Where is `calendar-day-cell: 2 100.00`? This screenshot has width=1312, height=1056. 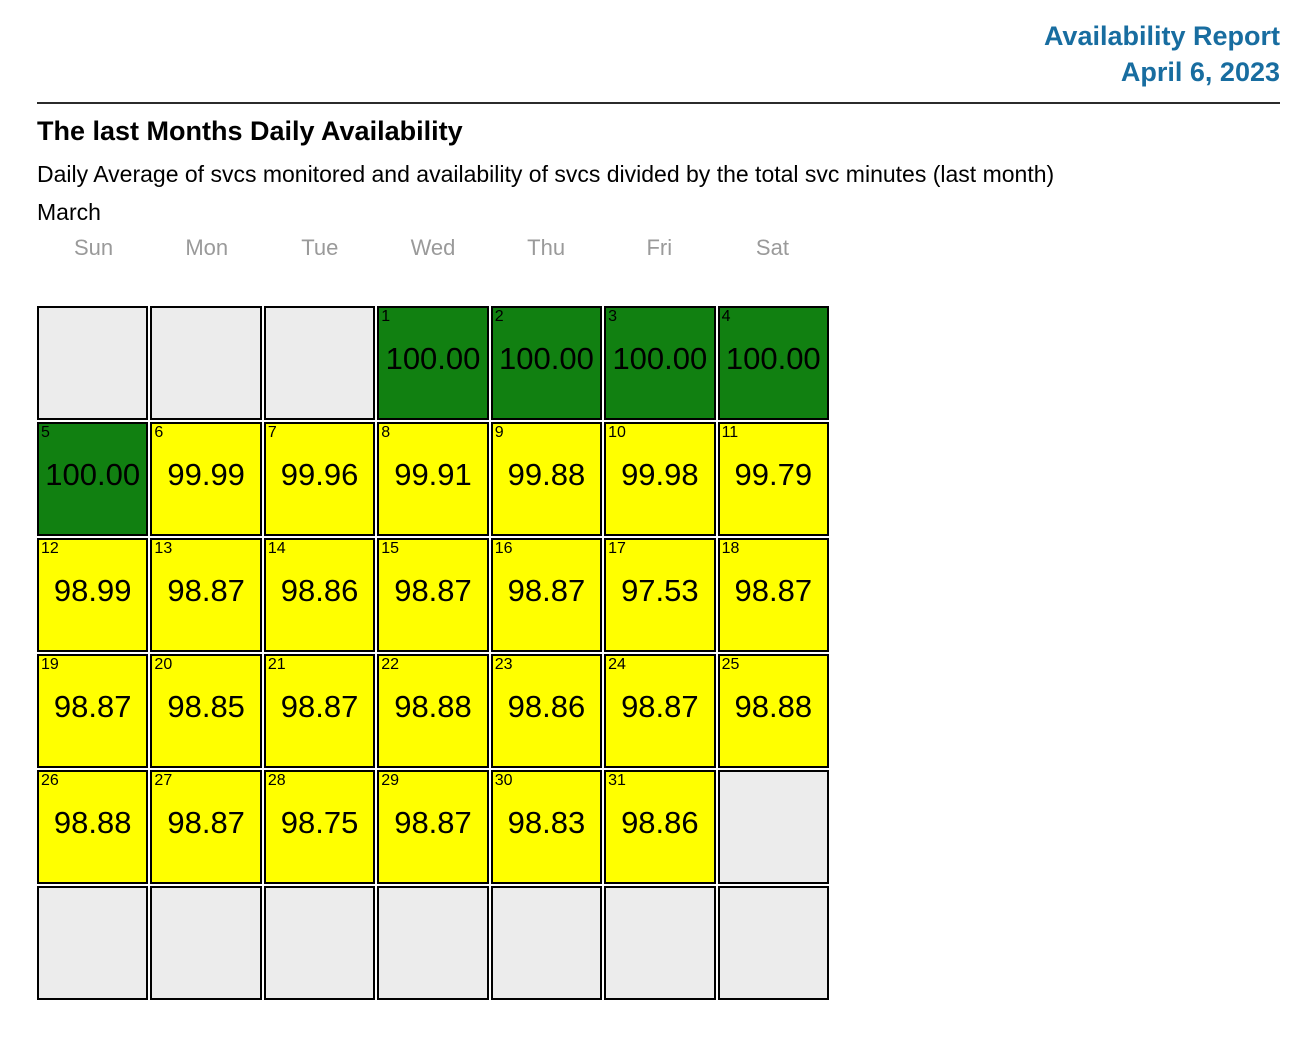
calendar-day-cell: 2 100.00 is located at coordinates (546, 363).